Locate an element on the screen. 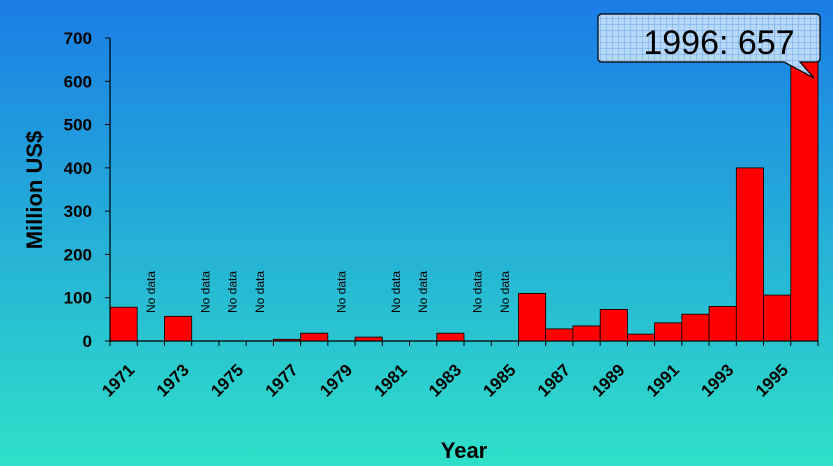 The width and height of the screenshot is (833, 466). y-tick-label: 500 is located at coordinates (78, 125).